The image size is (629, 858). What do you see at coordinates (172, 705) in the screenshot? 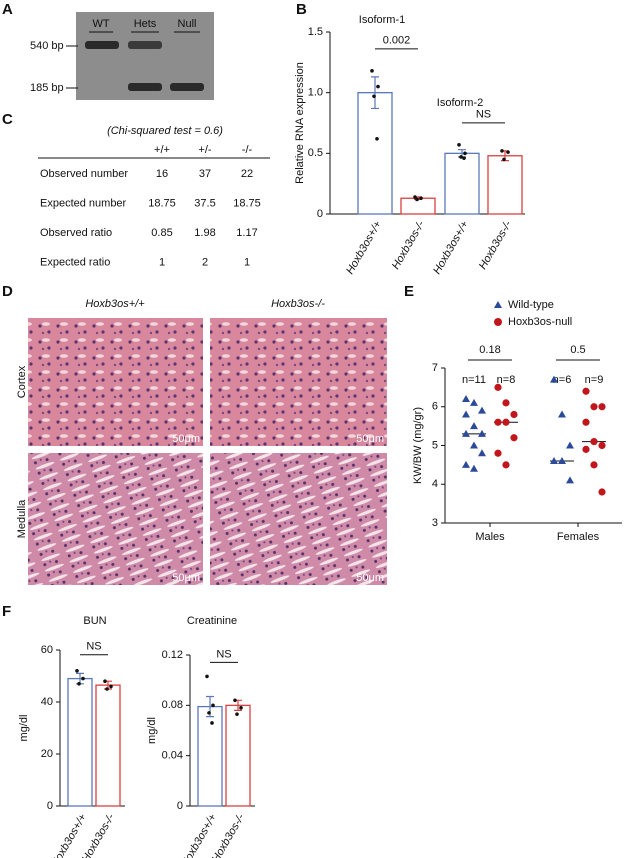
I see `y-tick-label: 0.08` at bounding box center [172, 705].